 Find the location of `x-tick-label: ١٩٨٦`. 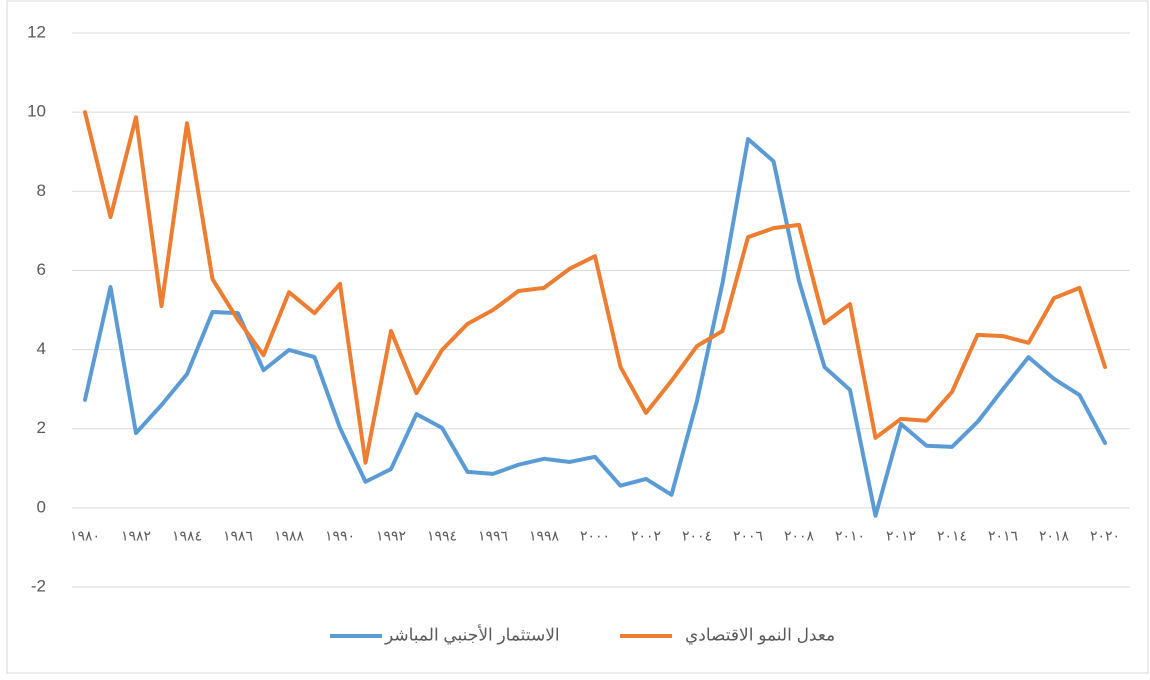

x-tick-label: ١٩٨٦ is located at coordinates (238, 536).